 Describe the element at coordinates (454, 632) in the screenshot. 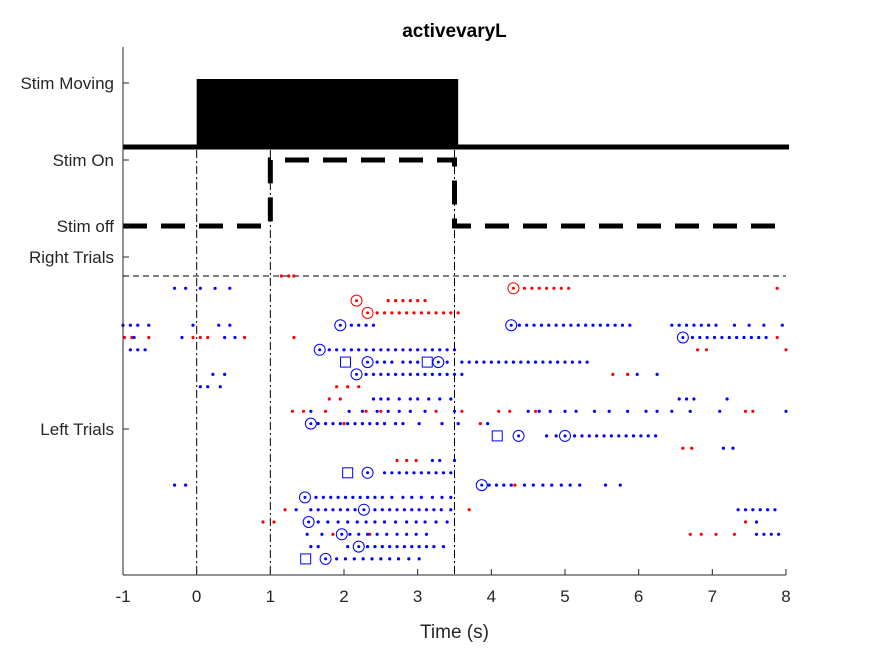

I see `x-axis-label: Time (s)` at that location.